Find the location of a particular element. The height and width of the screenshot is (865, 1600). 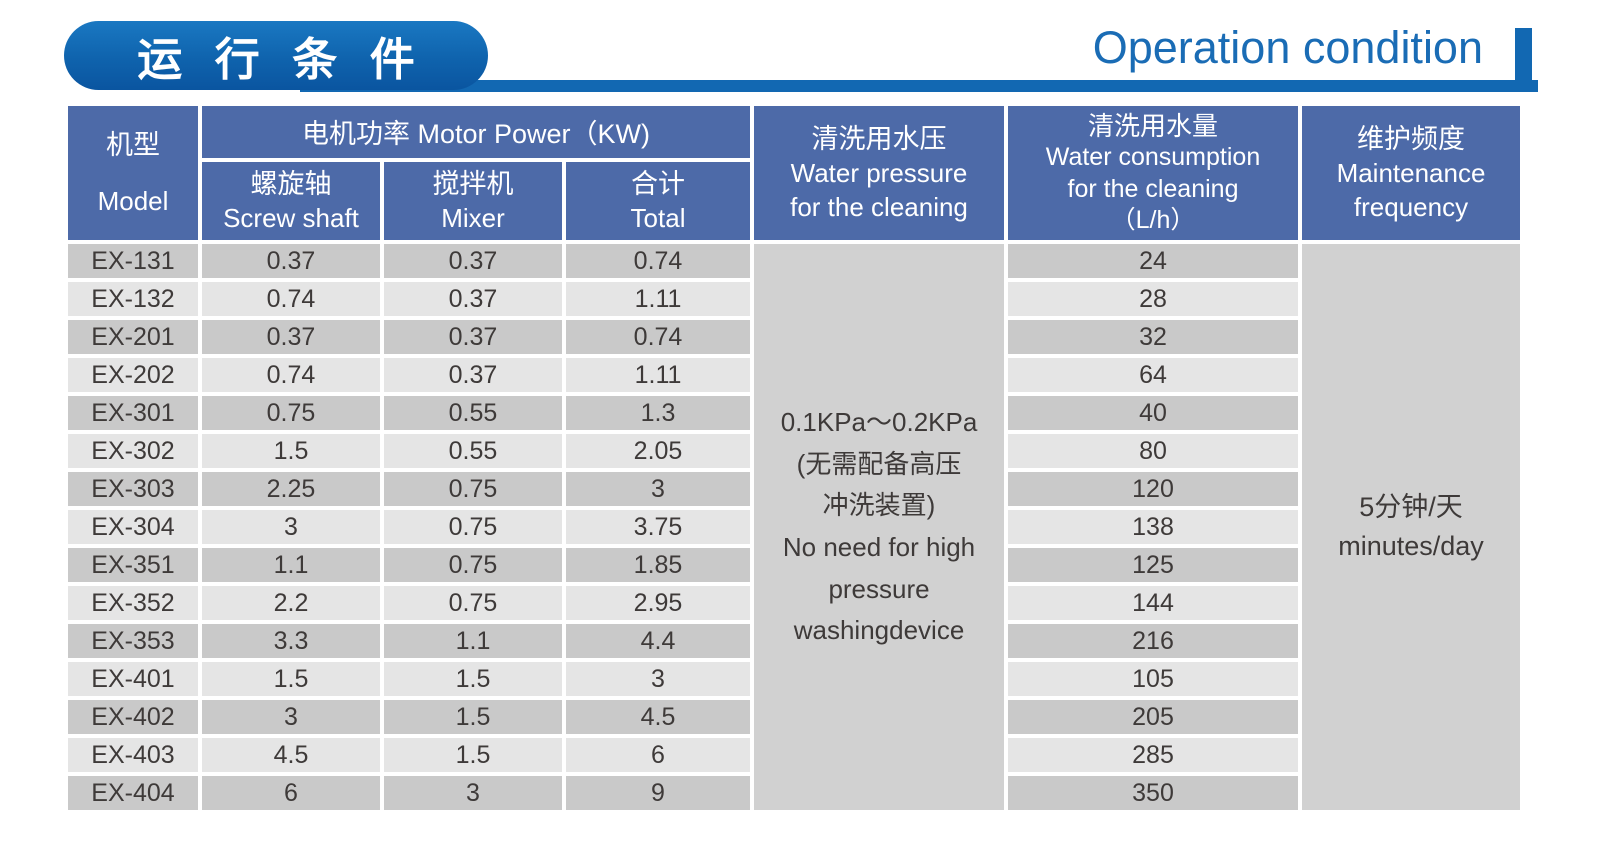

model-cell: EX-301 is located at coordinates (133, 413).